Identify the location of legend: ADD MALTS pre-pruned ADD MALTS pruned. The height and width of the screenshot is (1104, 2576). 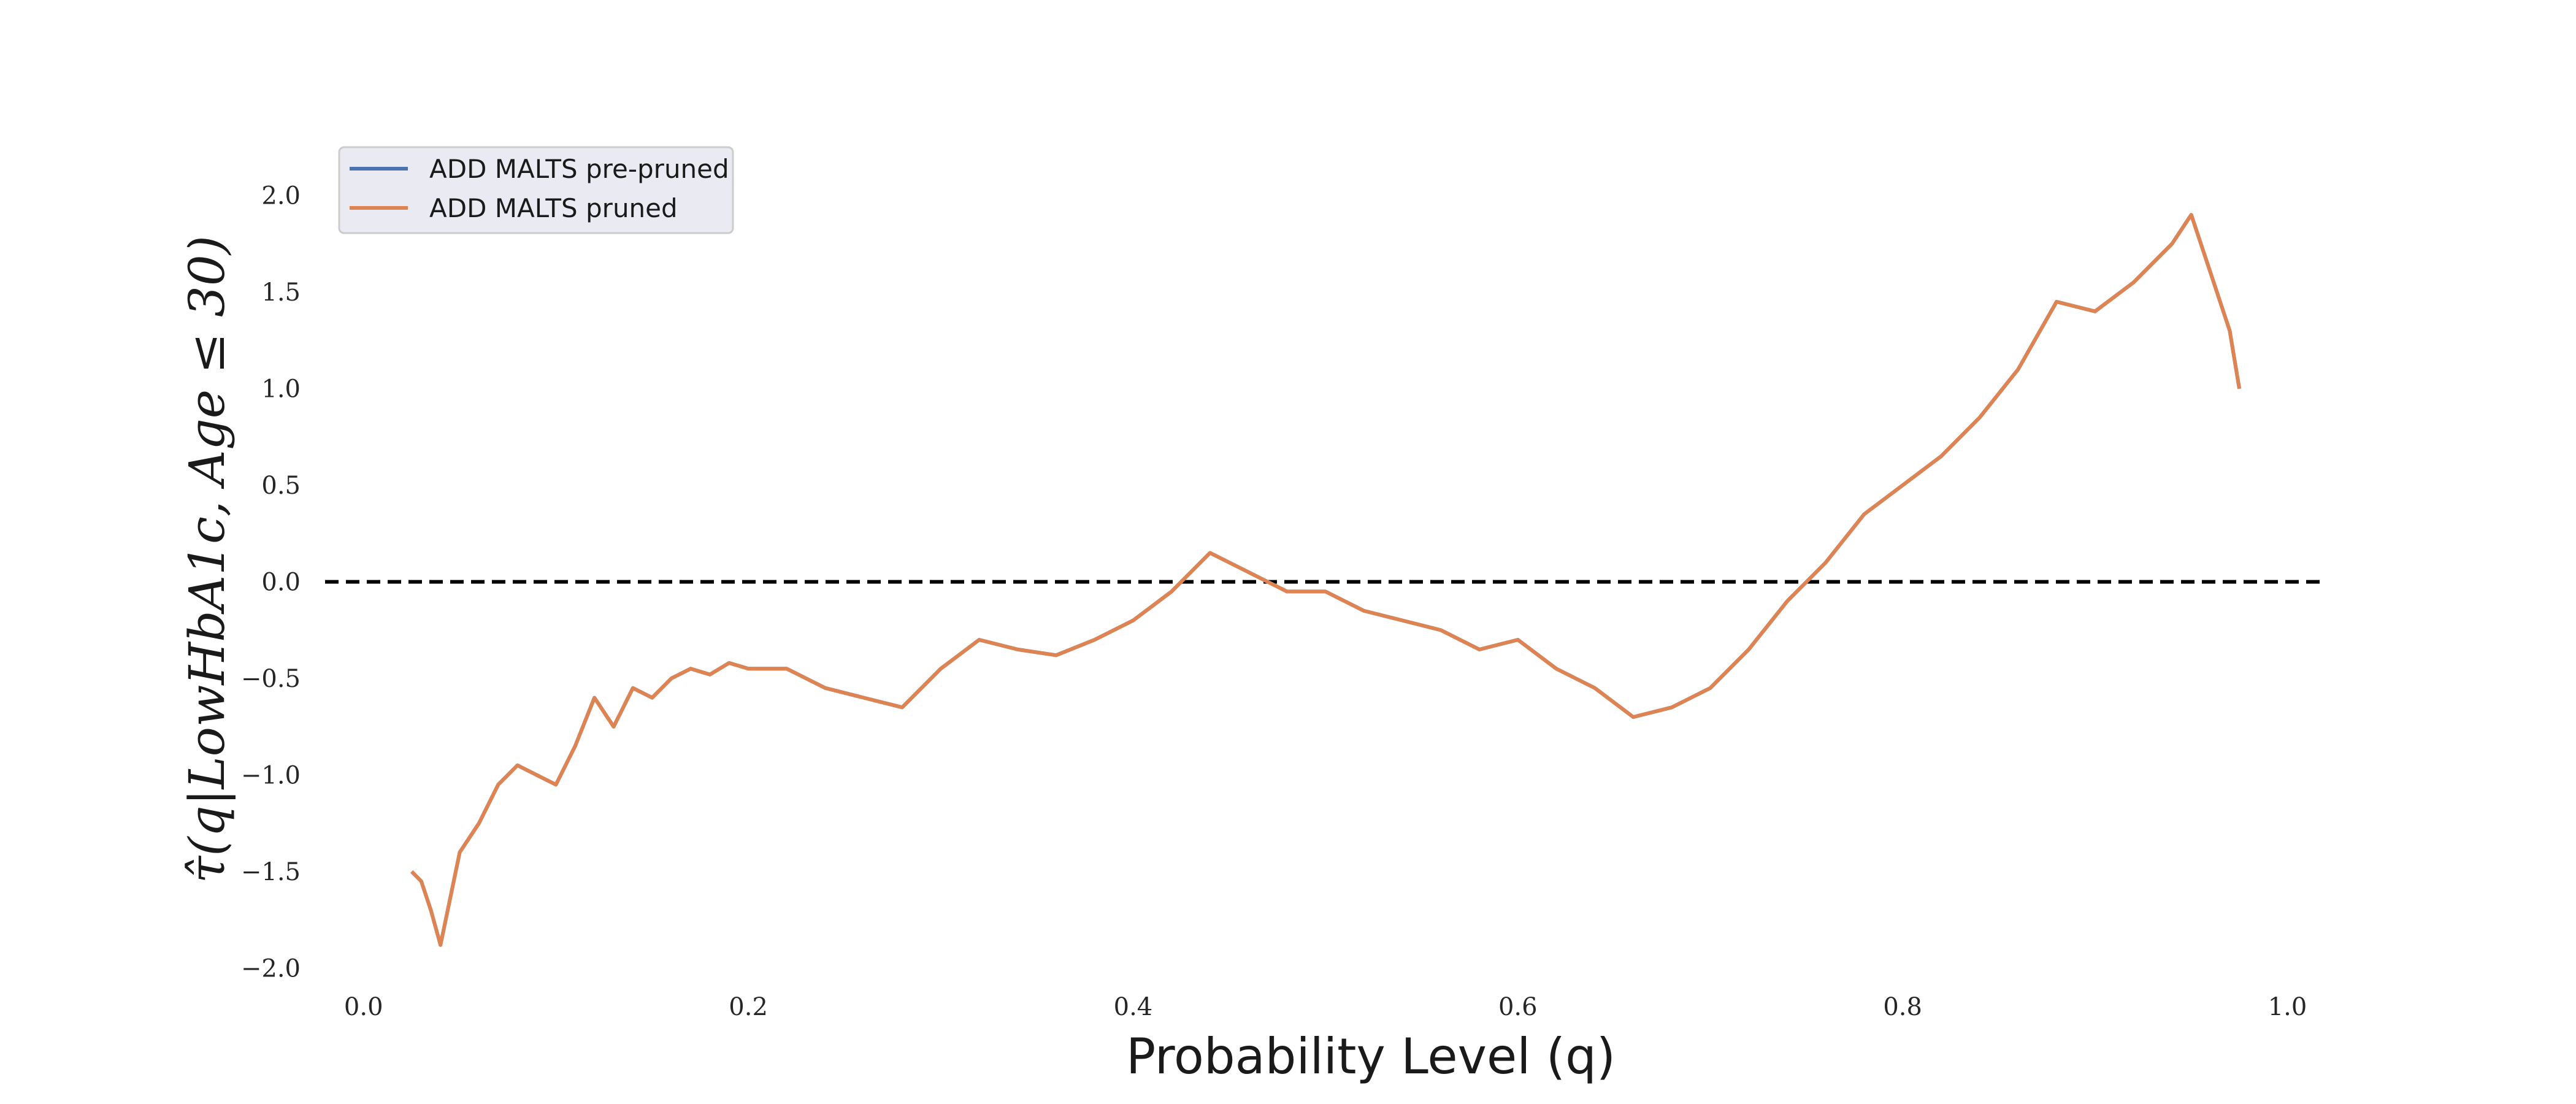
(536, 190).